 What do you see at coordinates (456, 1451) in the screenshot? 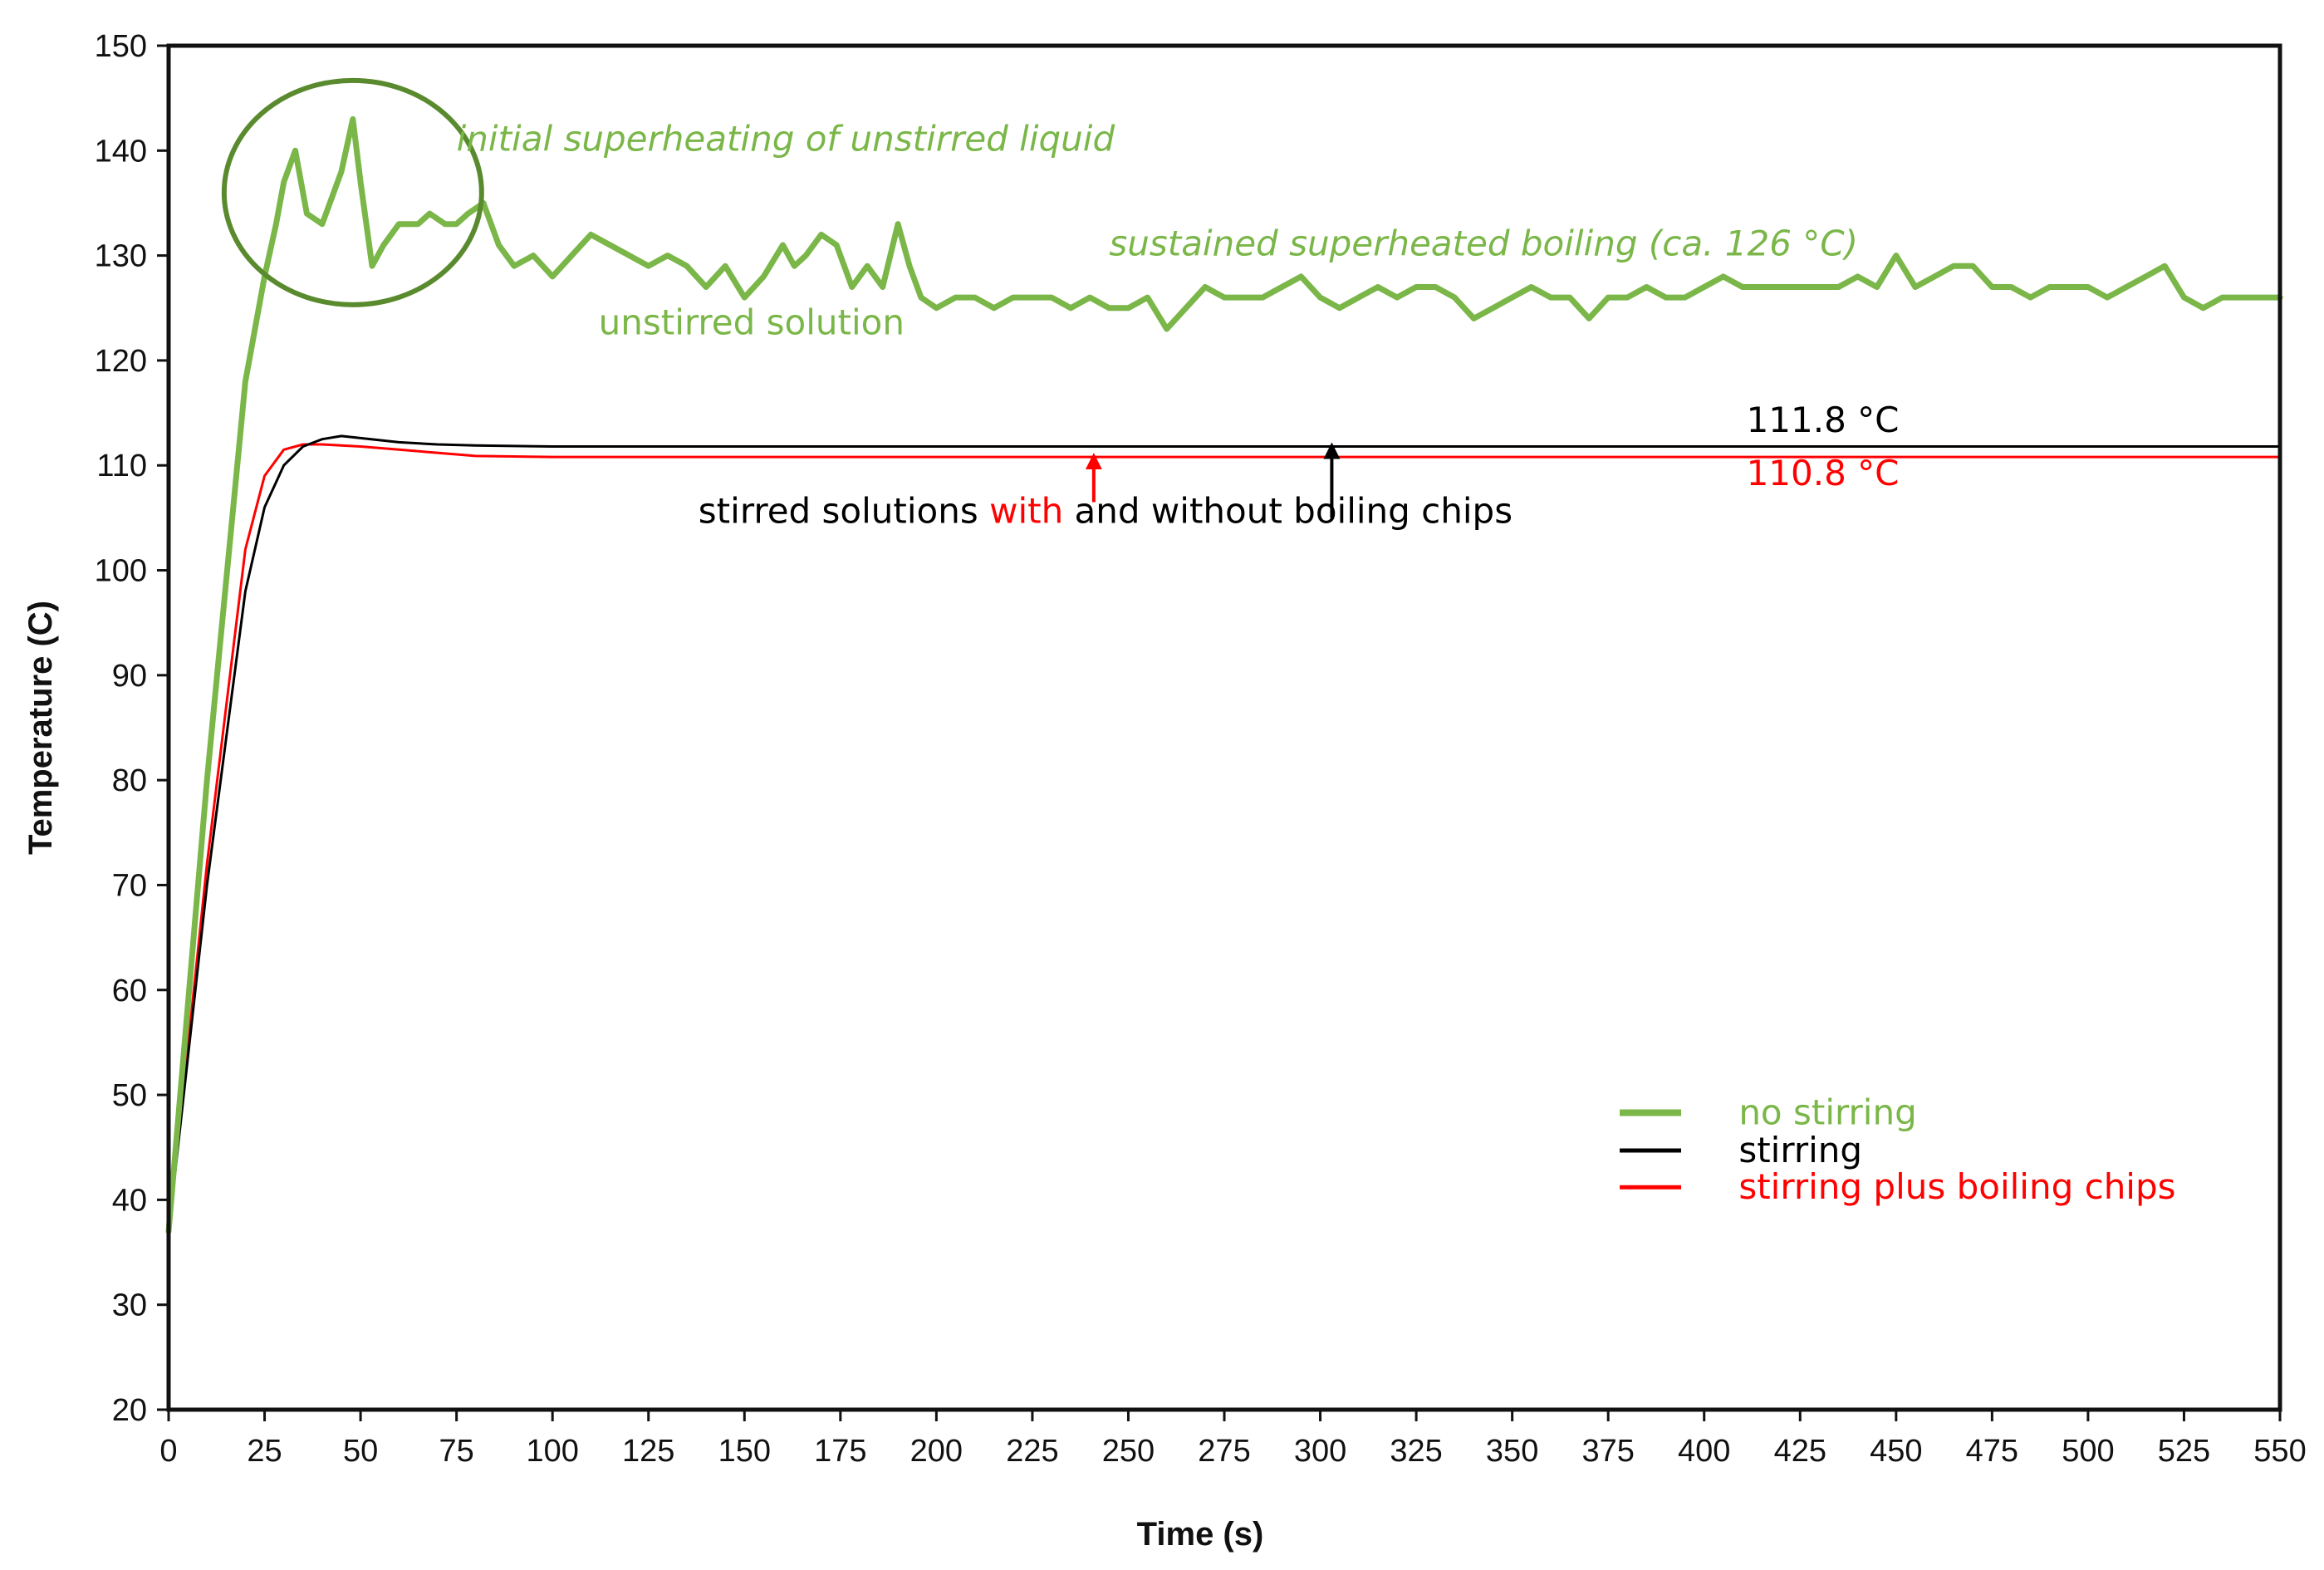
I see `x-tick-label: 75` at bounding box center [456, 1451].